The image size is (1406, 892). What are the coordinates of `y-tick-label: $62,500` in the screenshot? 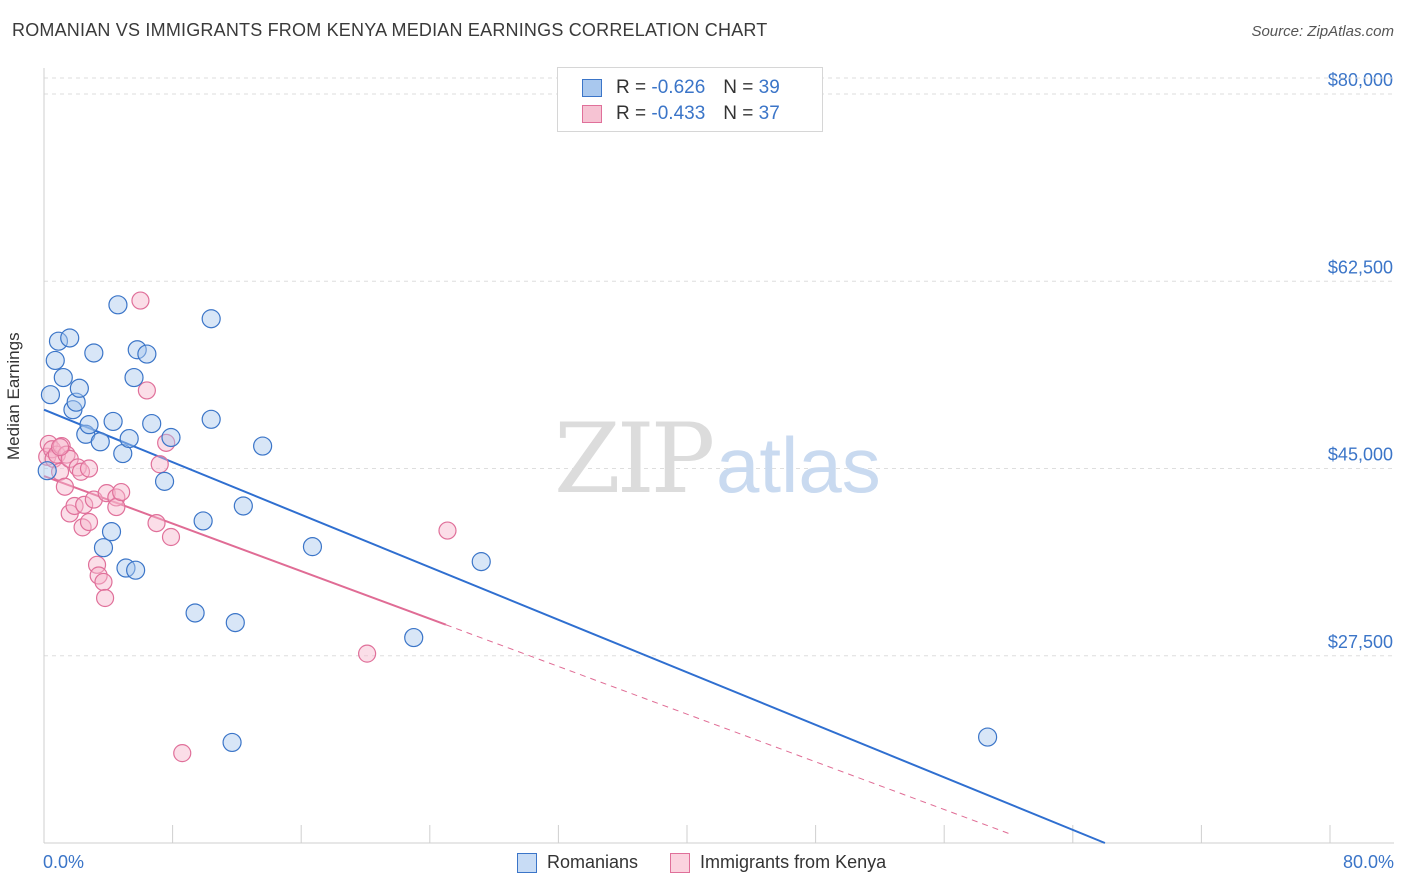 It's located at (1360, 267).